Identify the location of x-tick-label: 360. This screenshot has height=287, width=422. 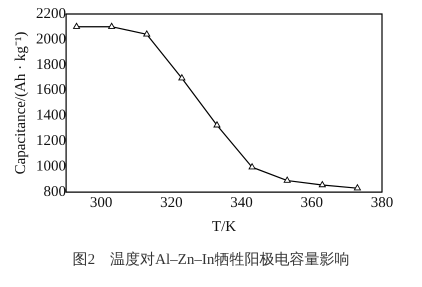
(312, 202).